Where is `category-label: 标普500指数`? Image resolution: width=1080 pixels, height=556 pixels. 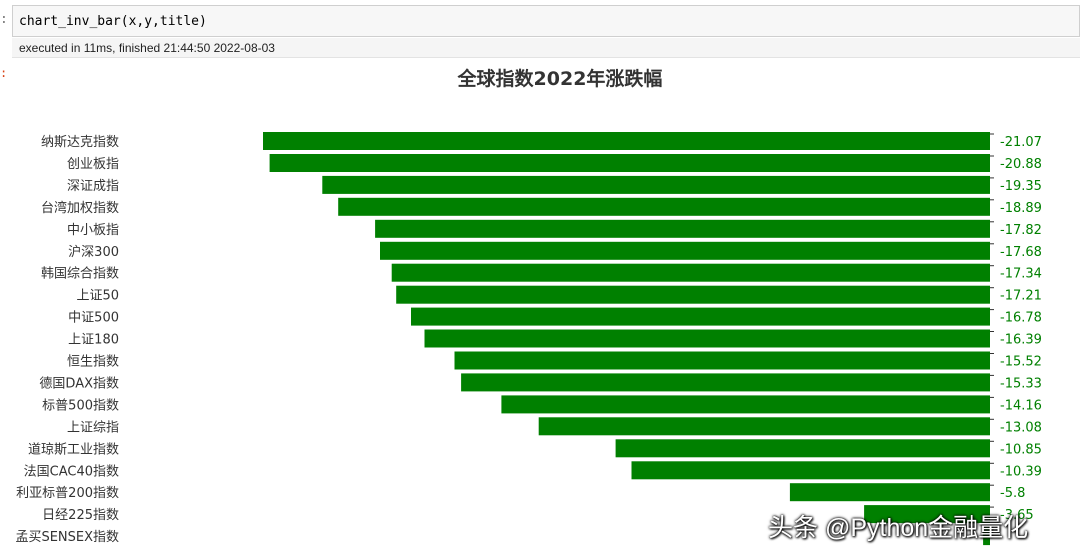 category-label: 标普500指数 is located at coordinates (80, 405).